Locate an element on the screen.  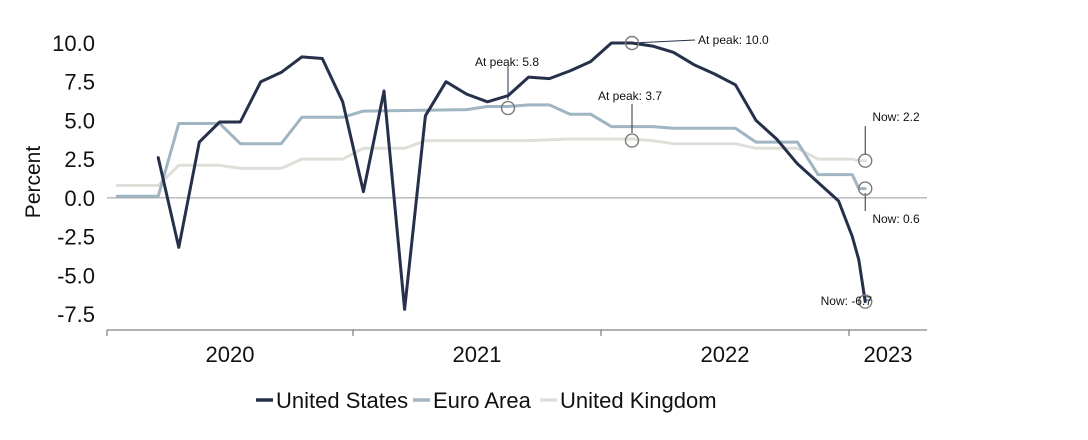
y-tick-label: 7.5 is located at coordinates (79, 82).